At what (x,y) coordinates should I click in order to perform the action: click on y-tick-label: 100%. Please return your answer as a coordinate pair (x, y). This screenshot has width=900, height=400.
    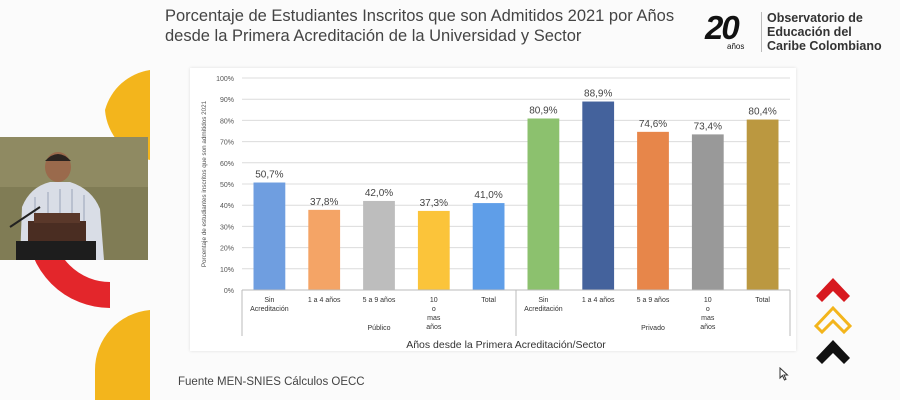
    Looking at the image, I should click on (225, 79).